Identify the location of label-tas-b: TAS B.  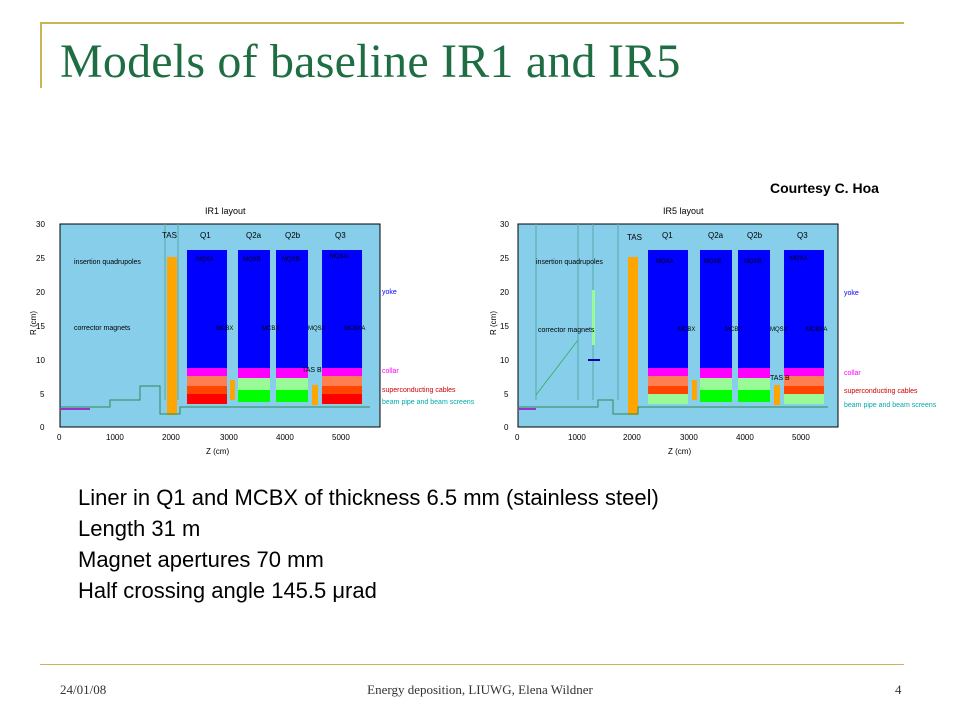
(312, 370).